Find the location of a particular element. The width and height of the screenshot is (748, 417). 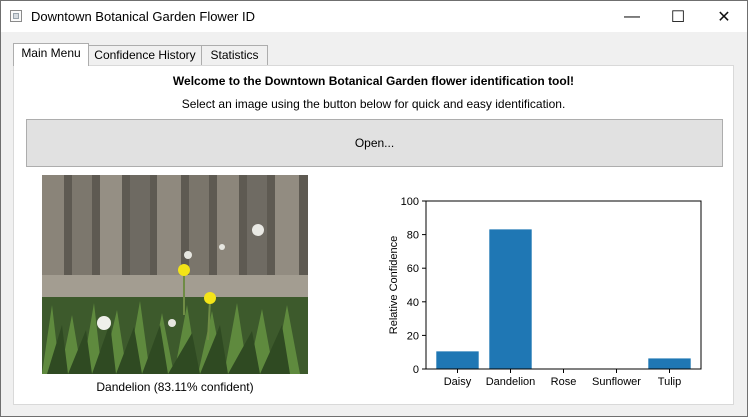

close-button: ✕ is located at coordinates (724, 16).